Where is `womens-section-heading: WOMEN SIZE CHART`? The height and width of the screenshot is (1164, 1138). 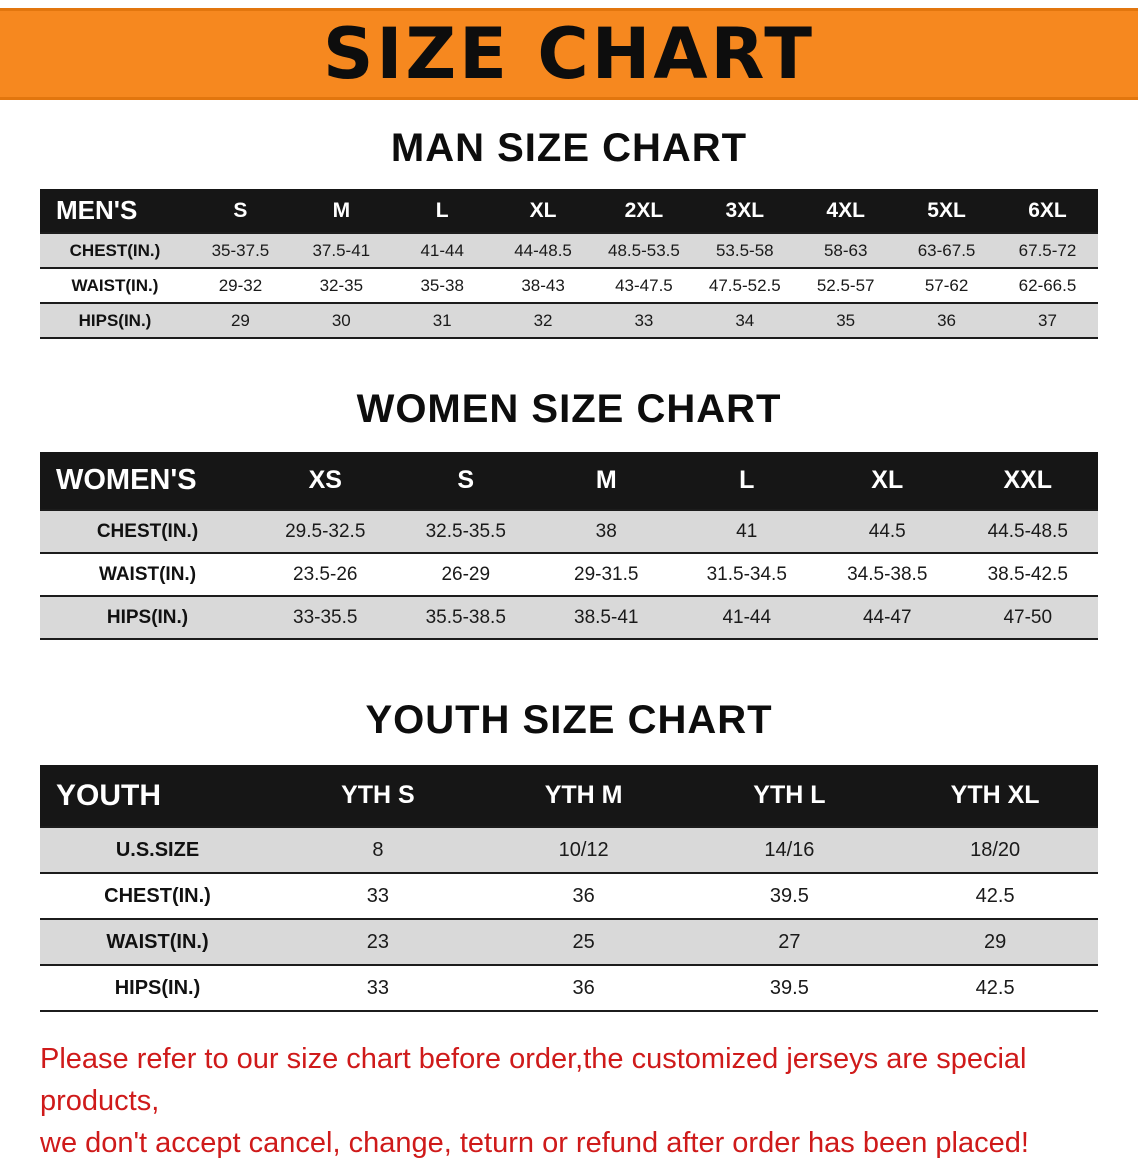
womens-section-heading: WOMEN SIZE CHART is located at coordinates (569, 409).